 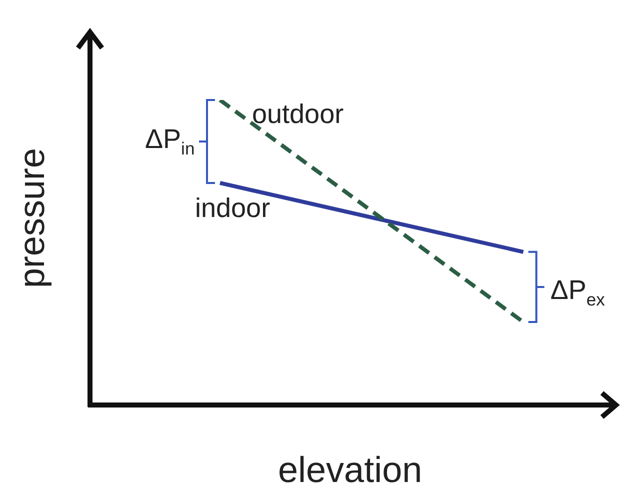 What do you see at coordinates (577, 293) in the screenshot?
I see `annotation: ΔP$_{ex}$` at bounding box center [577, 293].